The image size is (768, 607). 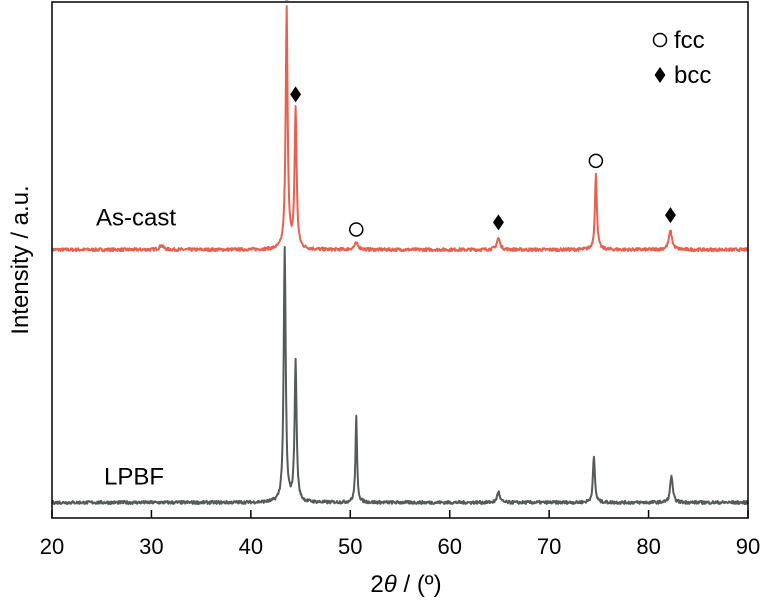 I want to click on x-axis-label-theta: θ, so click(x=390, y=584).